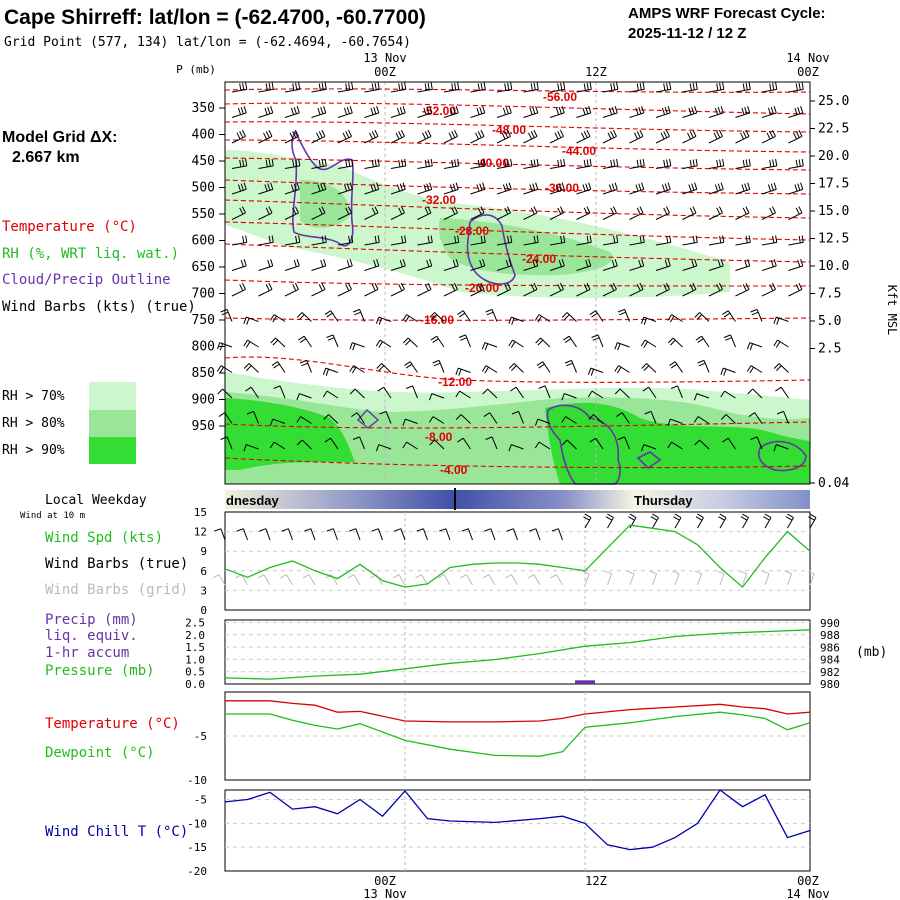  I want to click on axis-tick-label: 980, so click(830, 684).